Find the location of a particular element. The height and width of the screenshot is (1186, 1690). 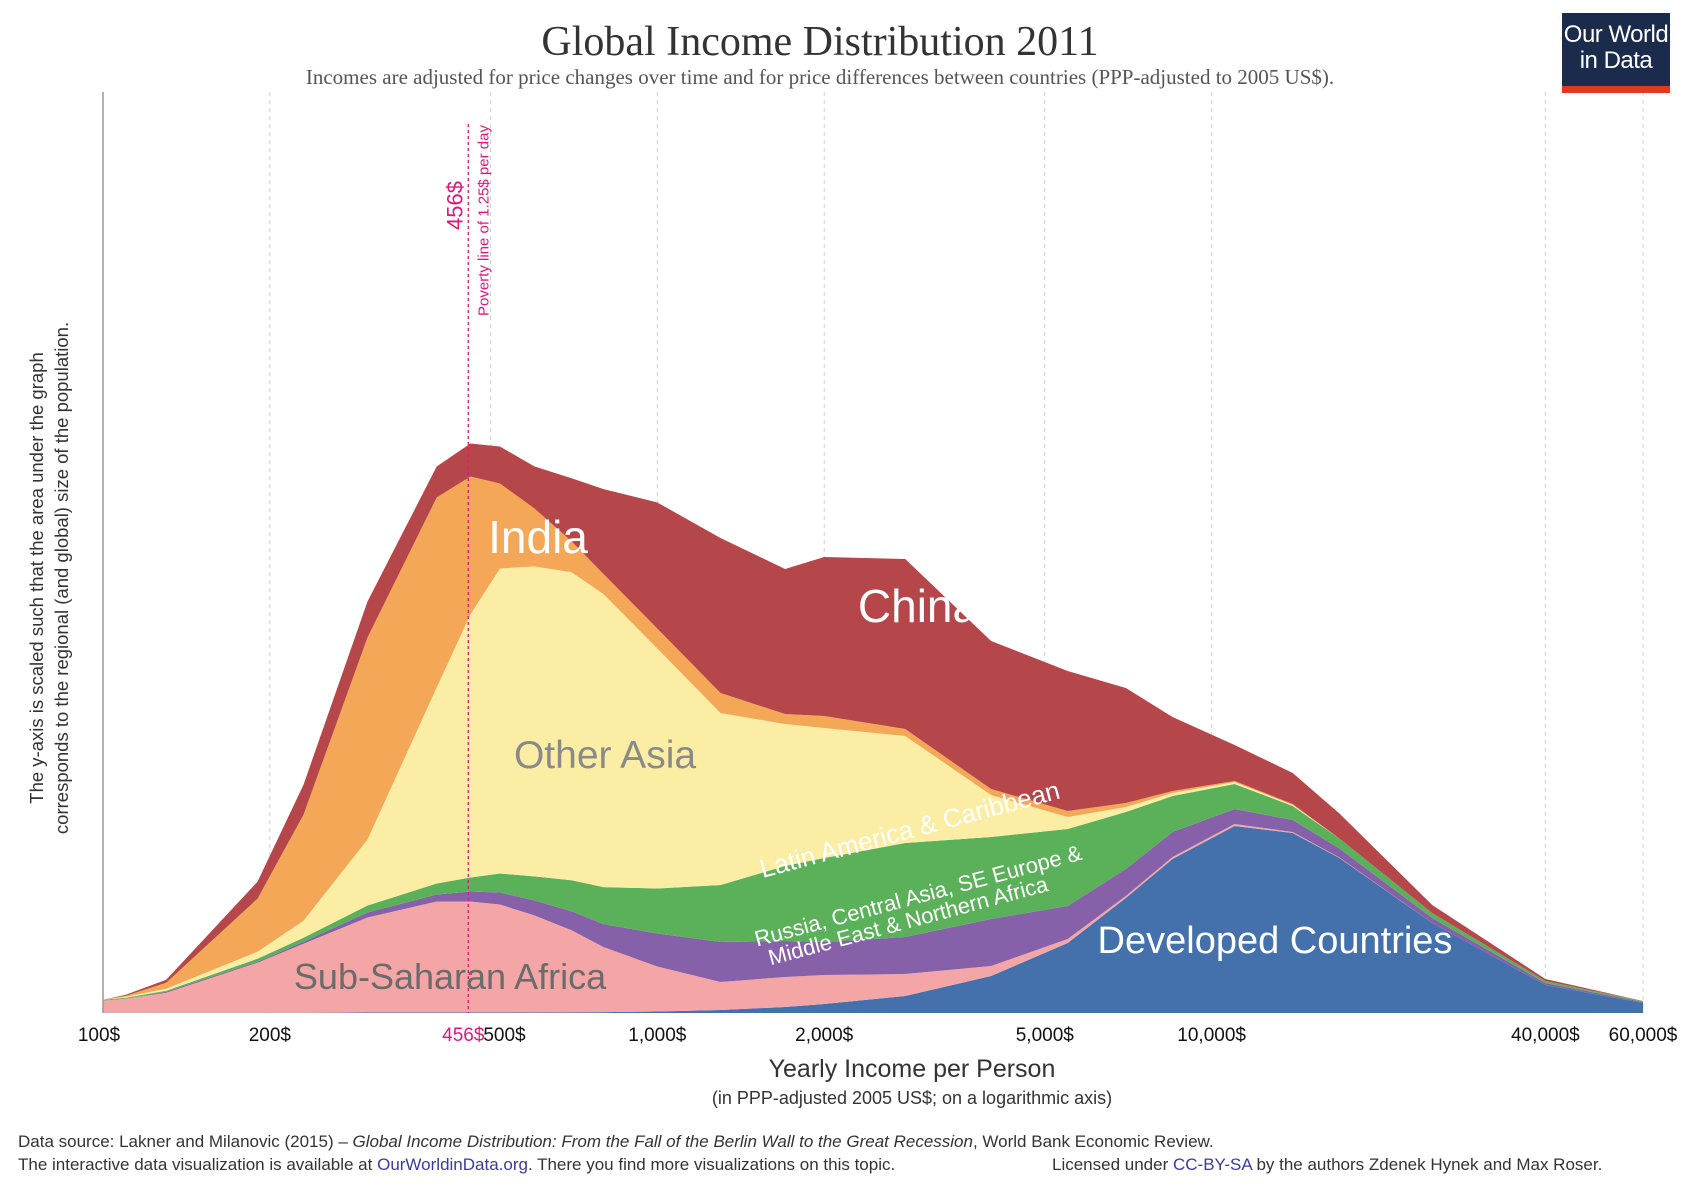

poverty-value-label: 456$ is located at coordinates (454, 205).